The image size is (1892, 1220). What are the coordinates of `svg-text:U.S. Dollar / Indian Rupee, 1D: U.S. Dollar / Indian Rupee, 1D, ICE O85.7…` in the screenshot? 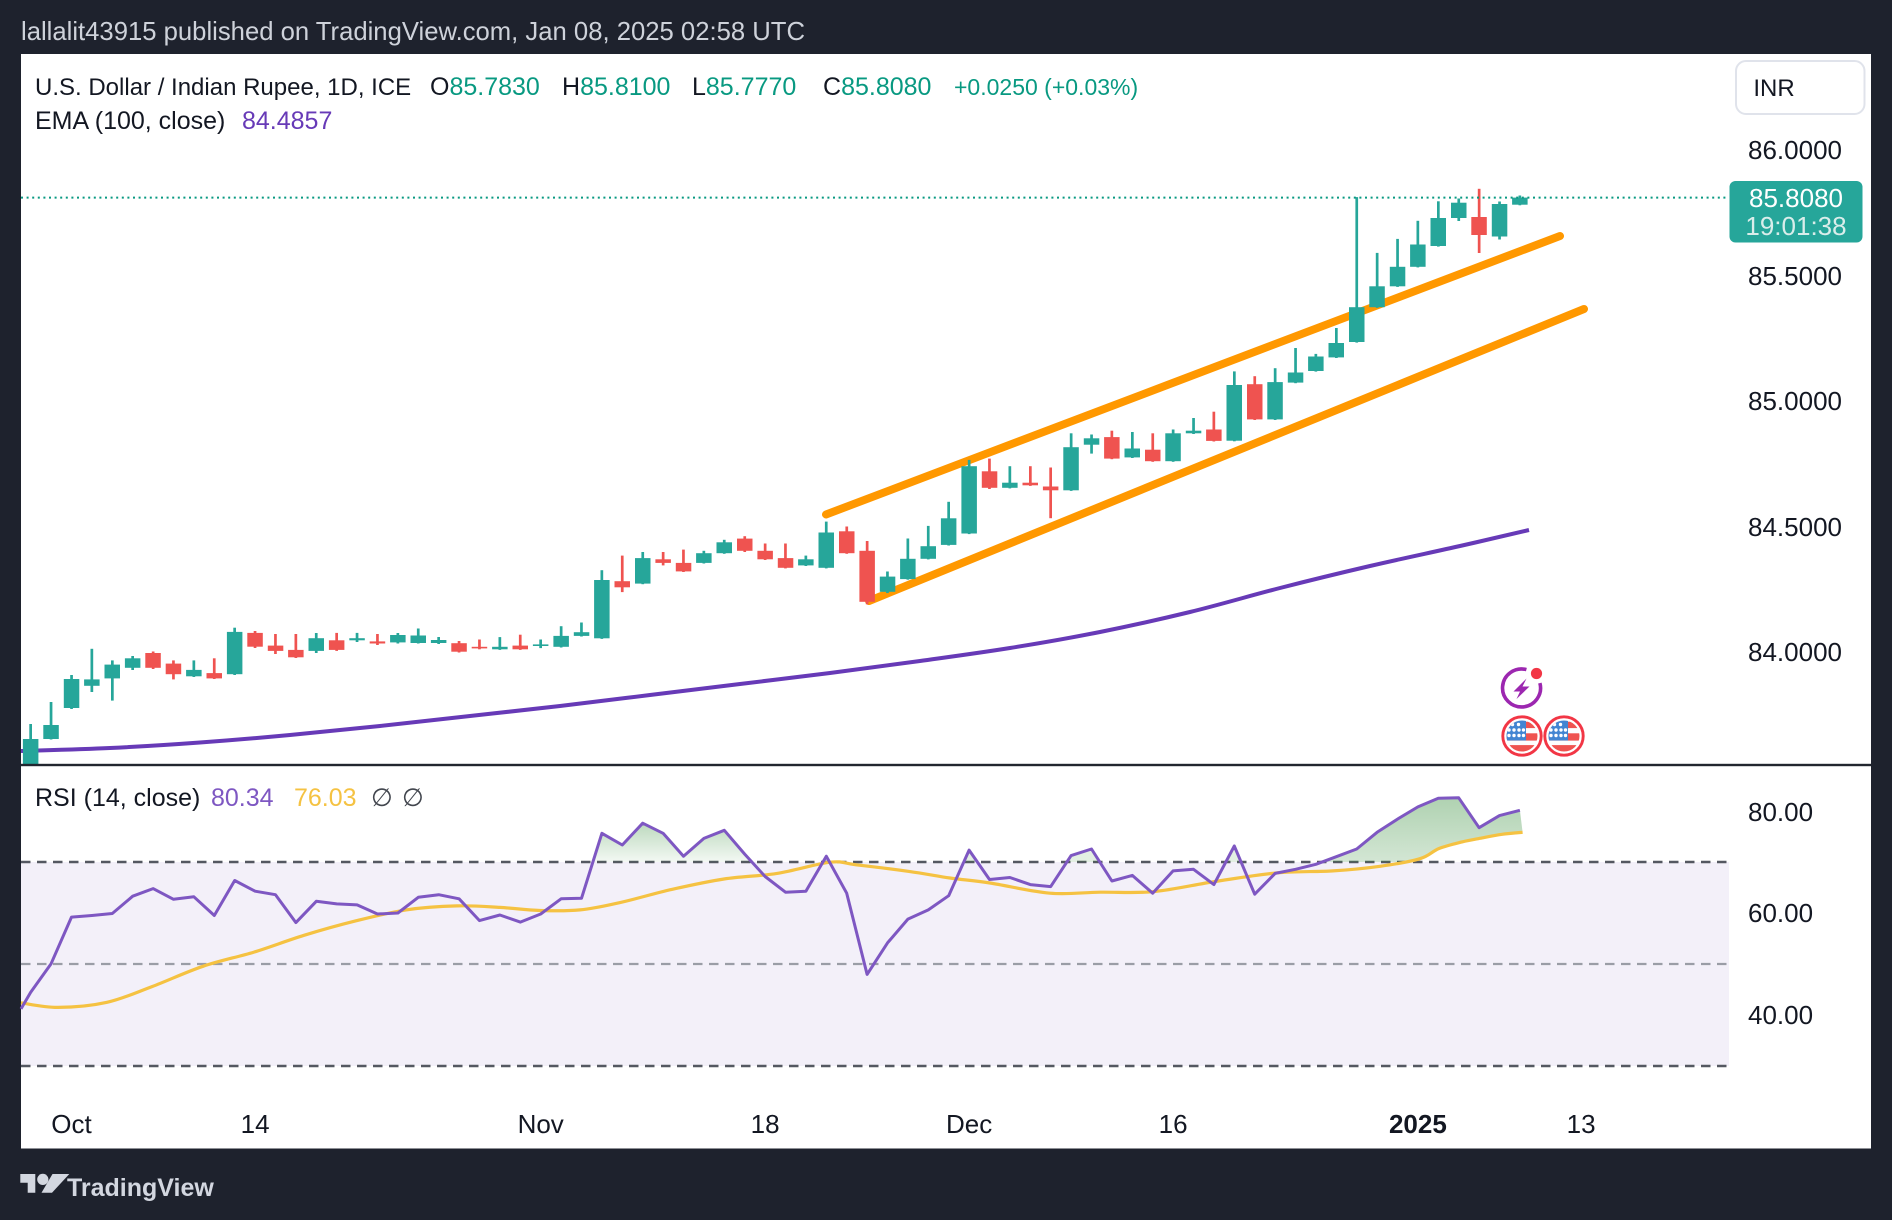 It's located at (586, 87).